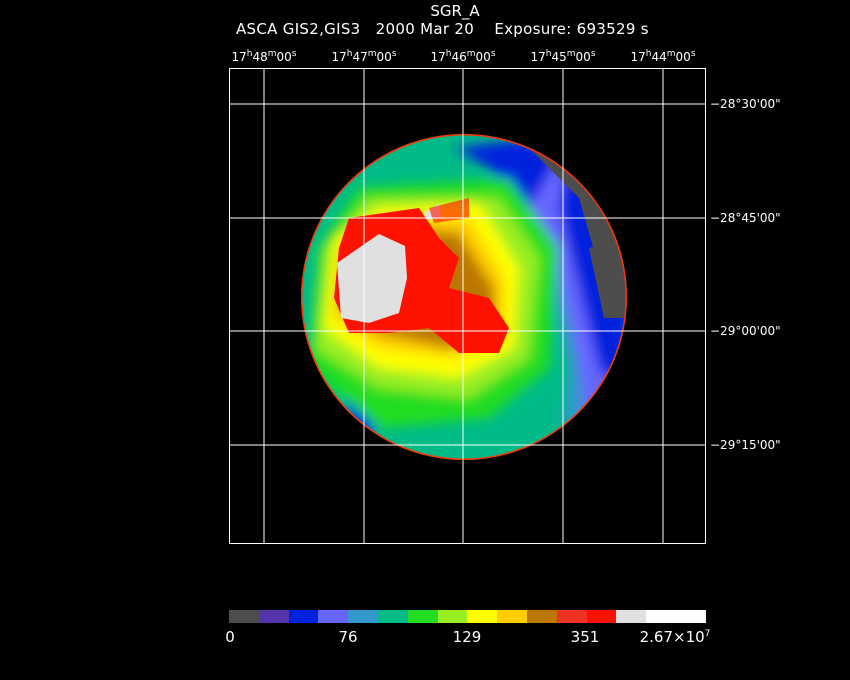  Describe the element at coordinates (264, 56) in the screenshot. I see `ra-tick-label: 17h48m00s` at that location.